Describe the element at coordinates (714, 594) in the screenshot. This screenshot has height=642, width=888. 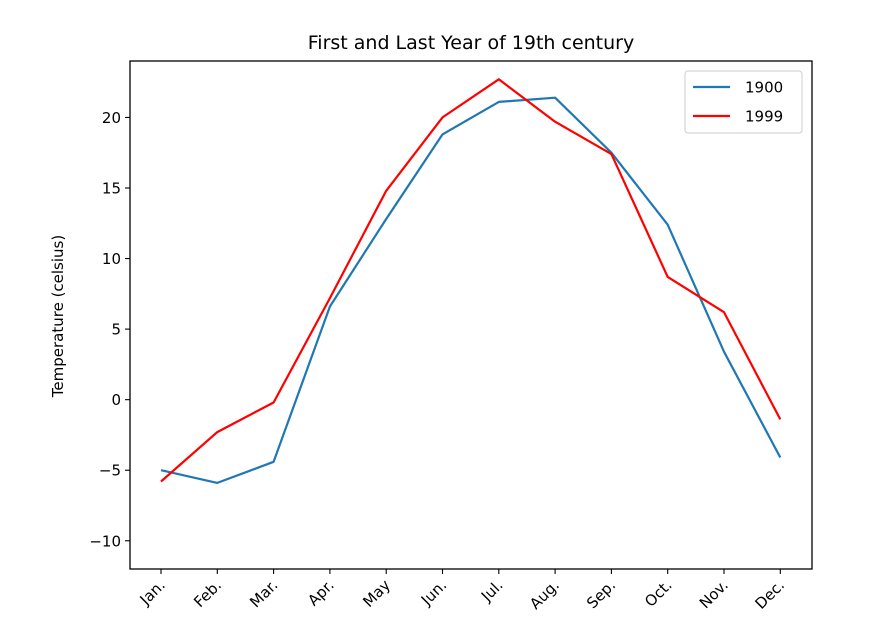
I see `x-tick-label: Nov.` at that location.